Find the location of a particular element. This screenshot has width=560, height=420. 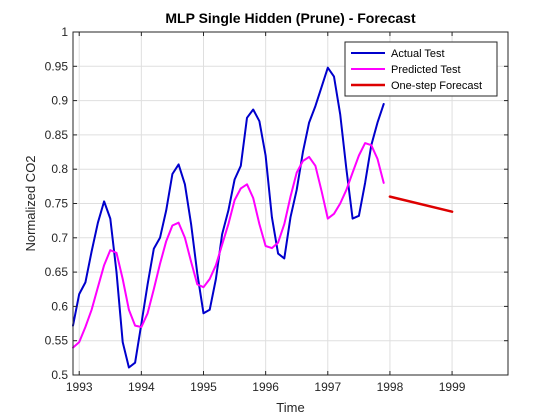

x-tick-label: 1999 is located at coordinates (452, 387).